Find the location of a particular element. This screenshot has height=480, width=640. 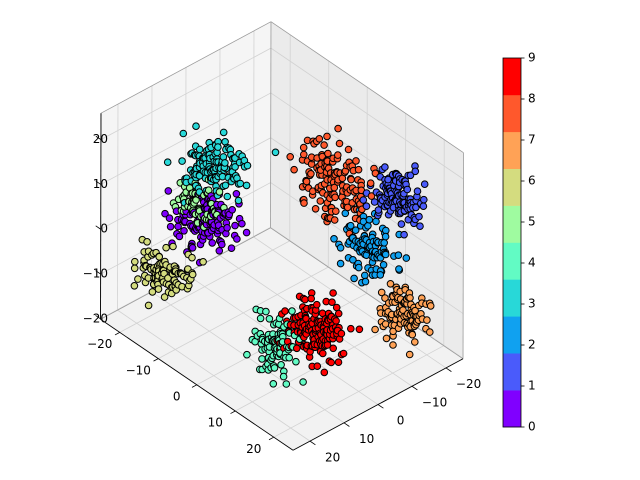

colorbar-tick-label: 2 is located at coordinates (532, 345).